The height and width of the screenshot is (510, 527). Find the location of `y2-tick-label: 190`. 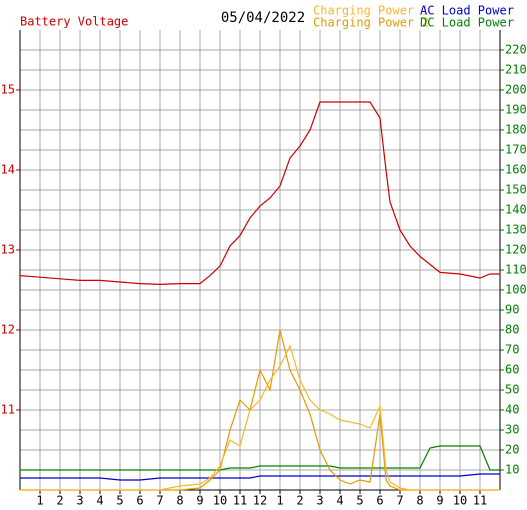

y2-tick-label: 190 is located at coordinates (516, 110).